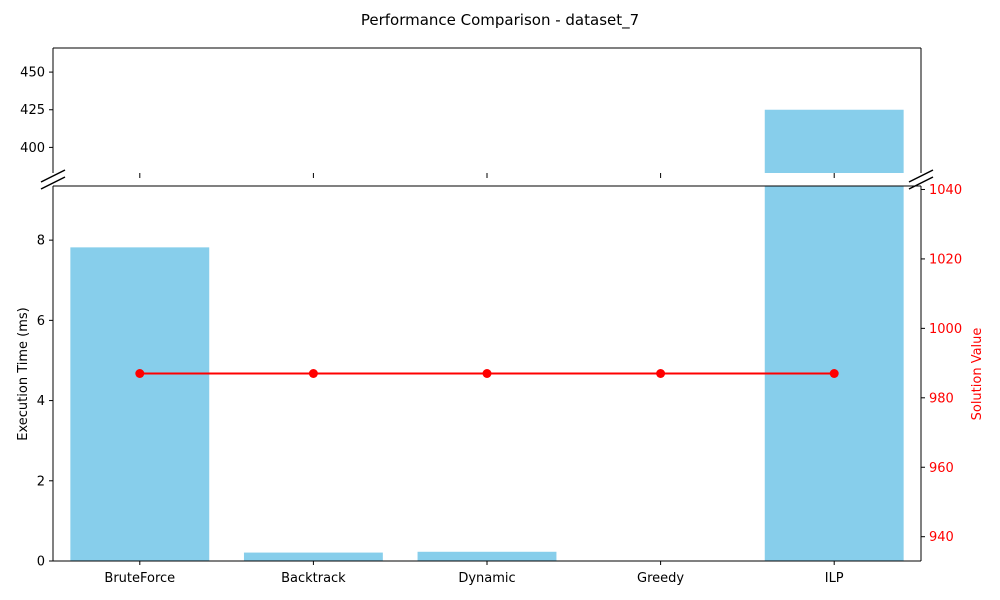 The width and height of the screenshot is (1000, 600). Describe the element at coordinates (41, 562) in the screenshot. I see `lower-y-tick-label: 0` at that location.